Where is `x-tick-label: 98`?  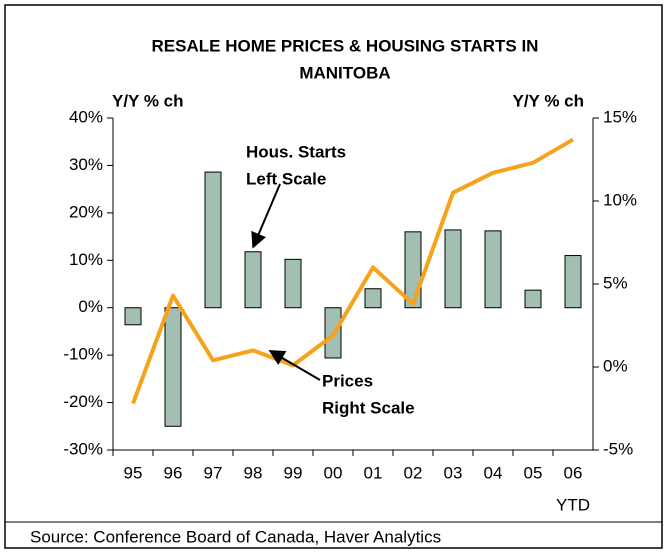 x-tick-label: 98 is located at coordinates (253, 472).